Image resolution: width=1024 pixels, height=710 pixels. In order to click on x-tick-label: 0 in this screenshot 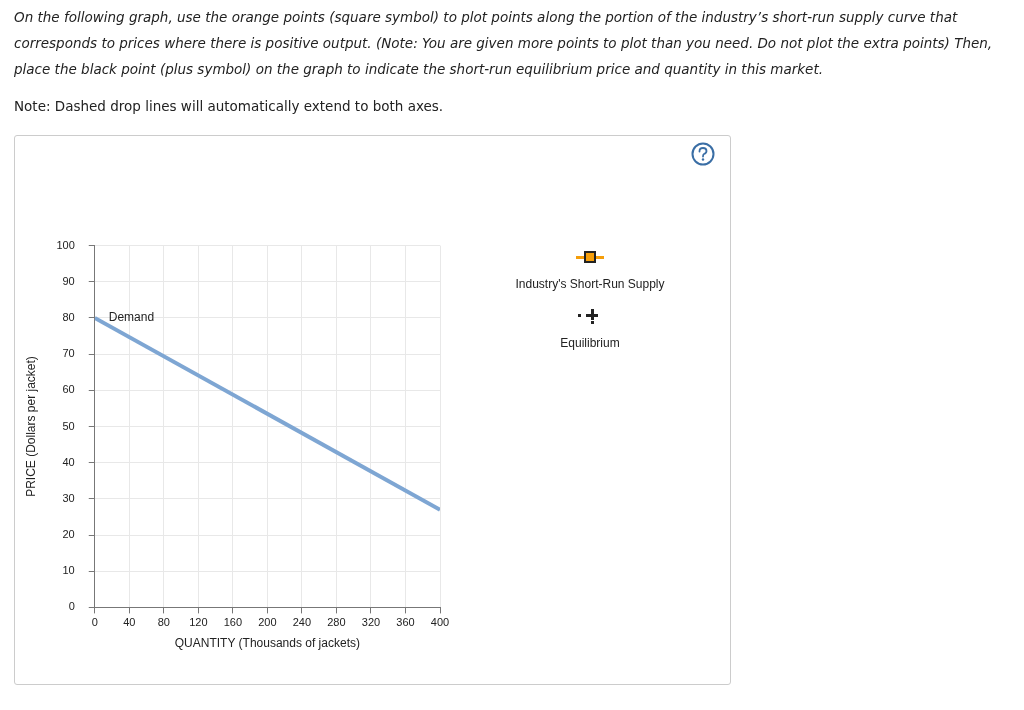, I will do `click(94, 622)`.